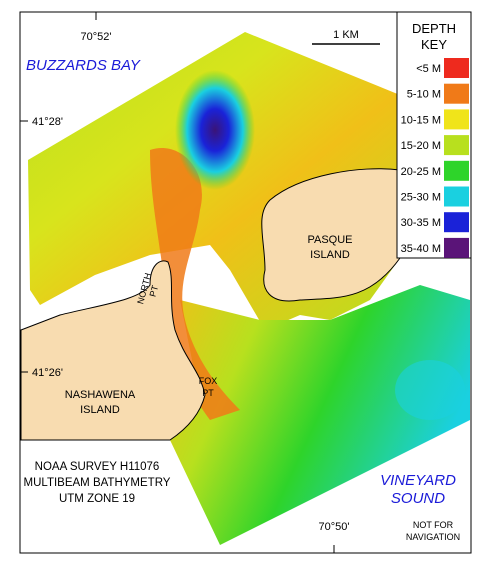  I want to click on key-label: 10-15 M, so click(421, 120).